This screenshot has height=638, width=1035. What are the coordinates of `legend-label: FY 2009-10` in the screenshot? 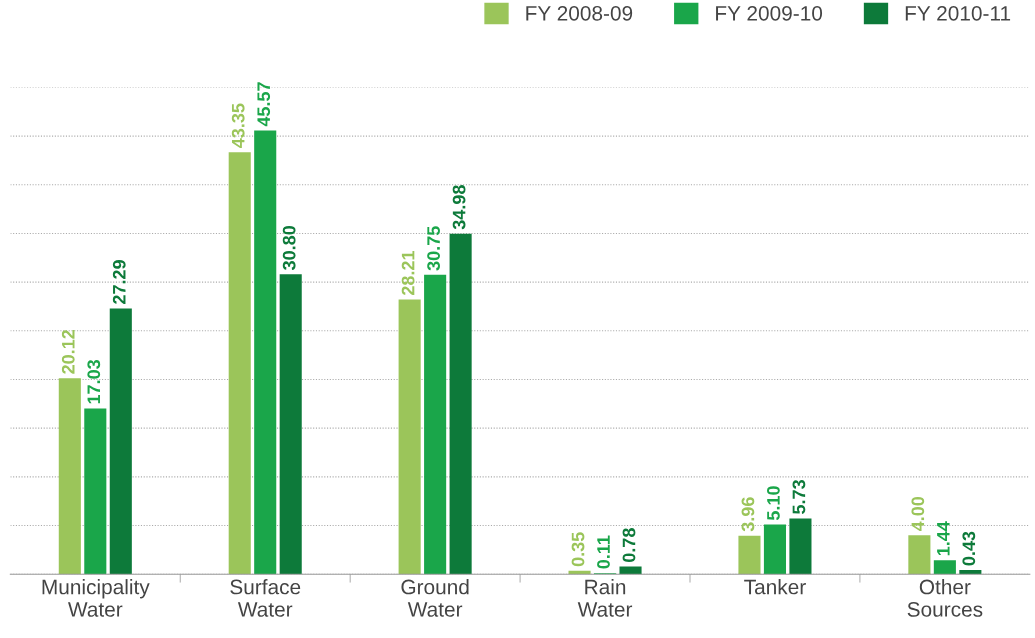 It's located at (769, 13).